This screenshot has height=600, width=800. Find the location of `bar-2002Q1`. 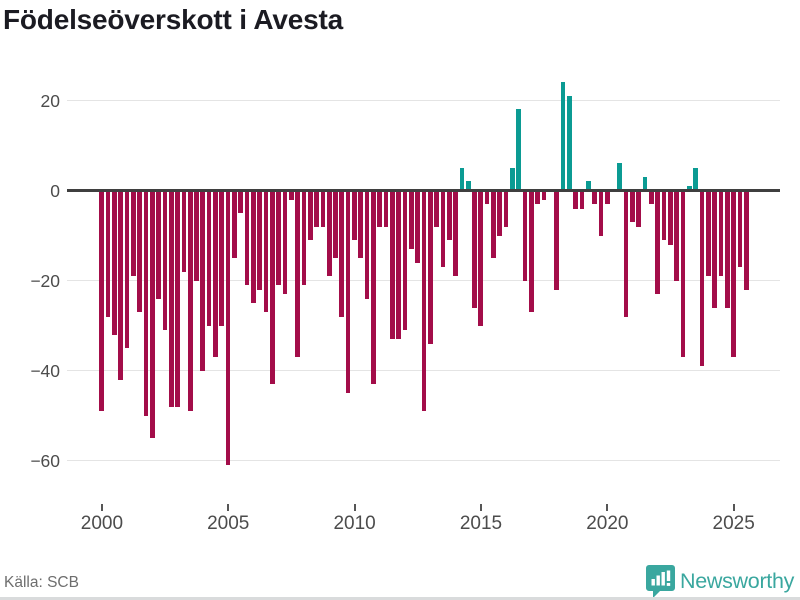

bar-2002Q1 is located at coordinates (152, 314).